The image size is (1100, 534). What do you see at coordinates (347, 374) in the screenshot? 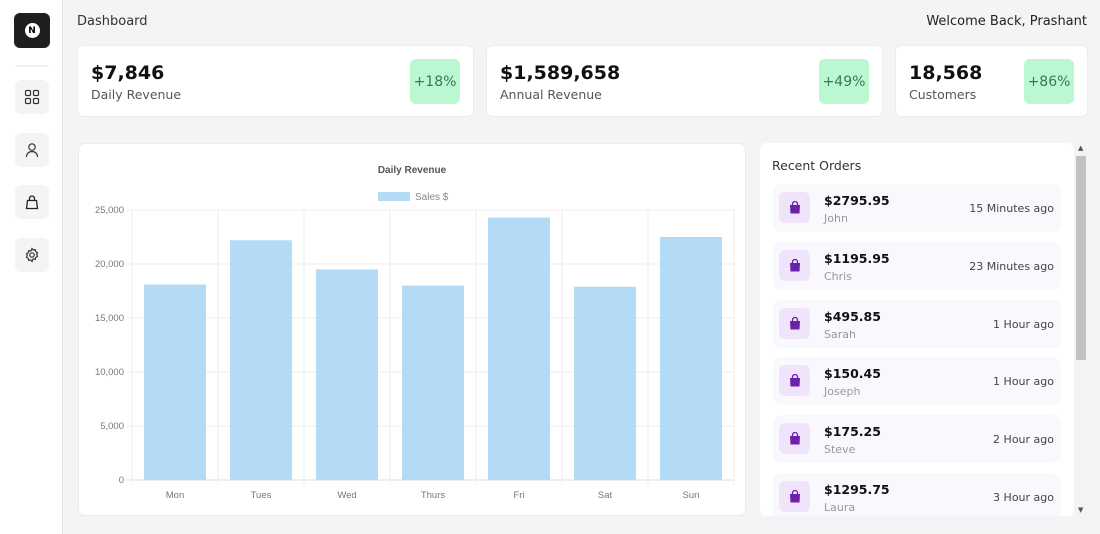
I see `bar-wed` at bounding box center [347, 374].